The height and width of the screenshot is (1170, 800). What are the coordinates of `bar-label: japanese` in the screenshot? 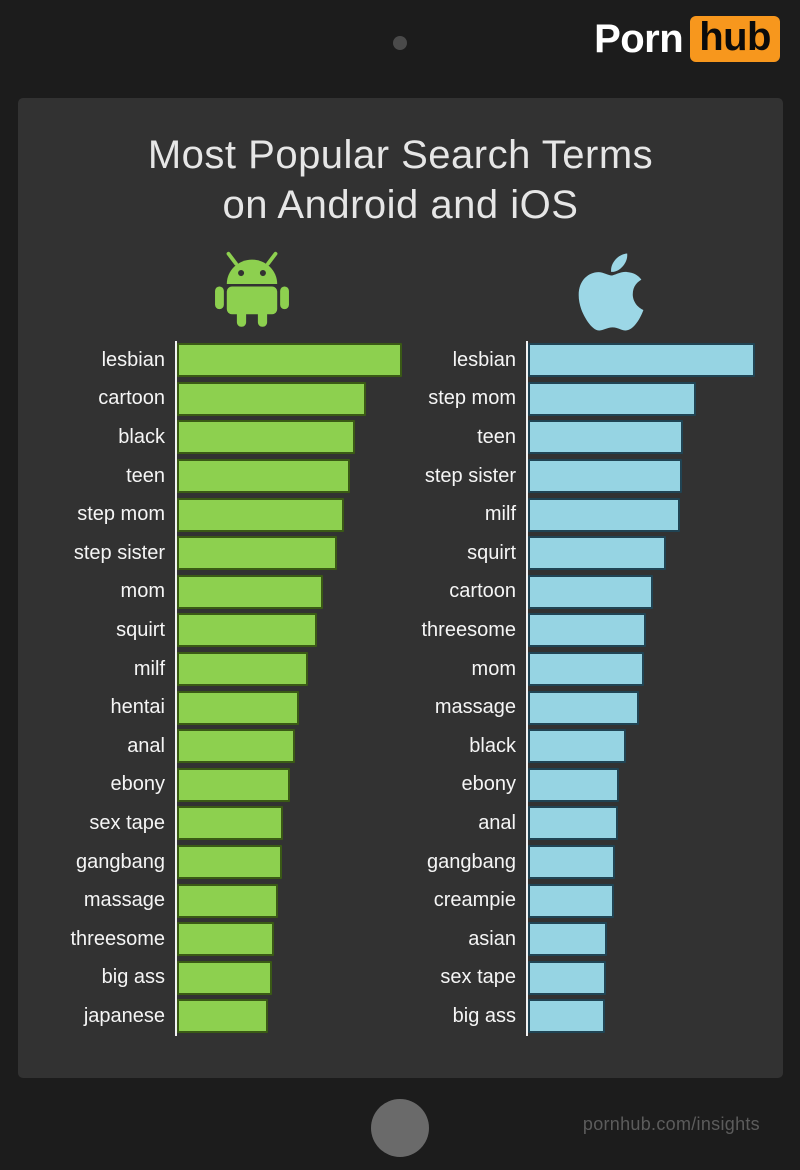 It's located at (124, 1015).